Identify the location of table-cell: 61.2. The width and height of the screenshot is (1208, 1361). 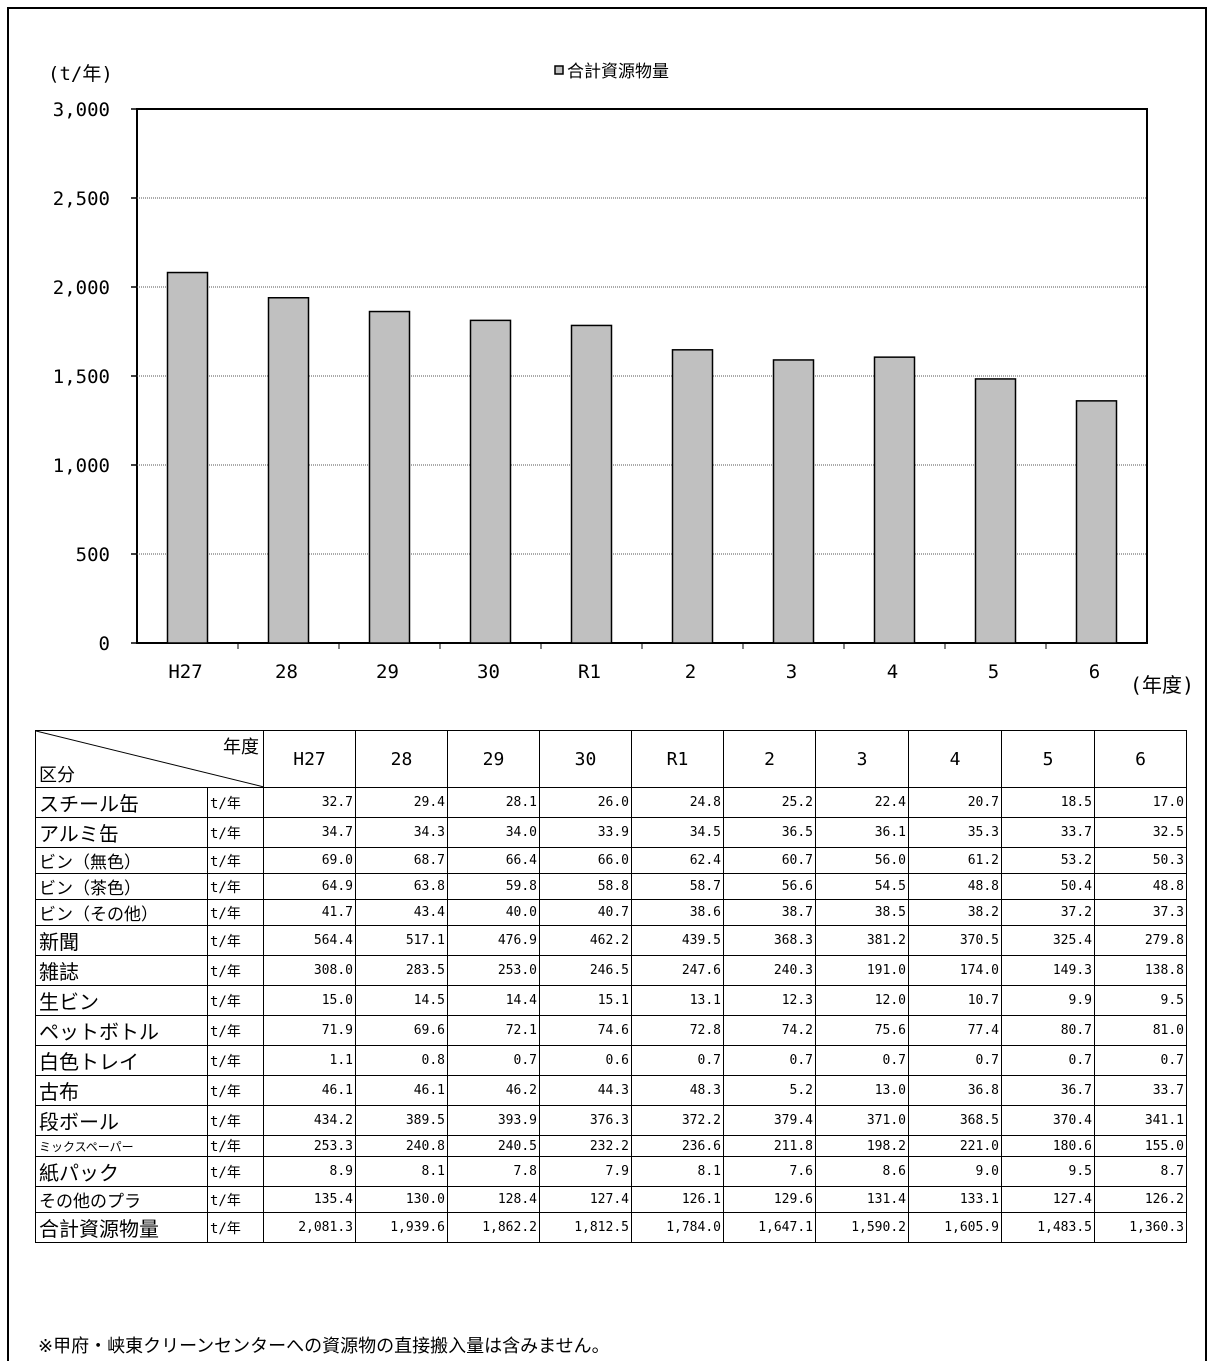
(955, 860).